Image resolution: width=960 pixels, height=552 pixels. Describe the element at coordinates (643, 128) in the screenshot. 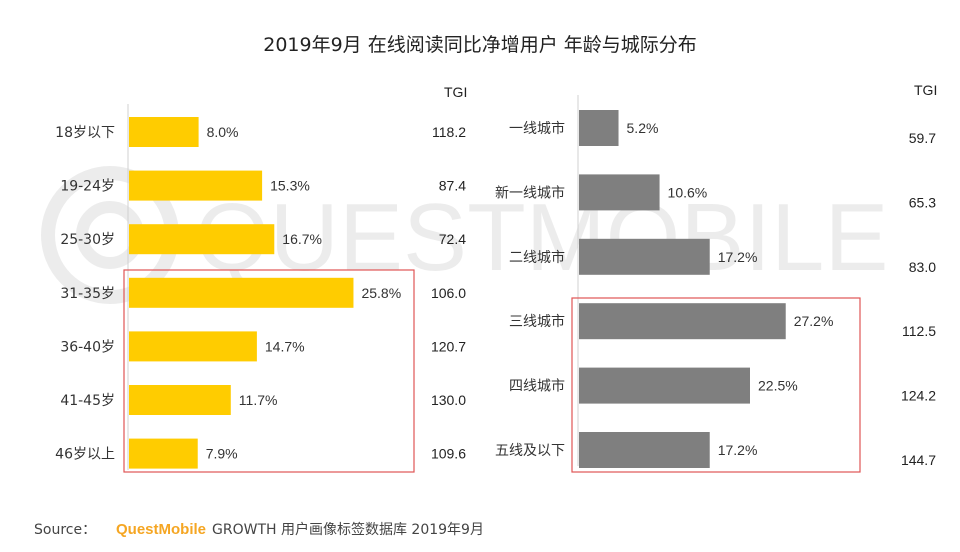

I see `city-value-label: 5.2%` at that location.